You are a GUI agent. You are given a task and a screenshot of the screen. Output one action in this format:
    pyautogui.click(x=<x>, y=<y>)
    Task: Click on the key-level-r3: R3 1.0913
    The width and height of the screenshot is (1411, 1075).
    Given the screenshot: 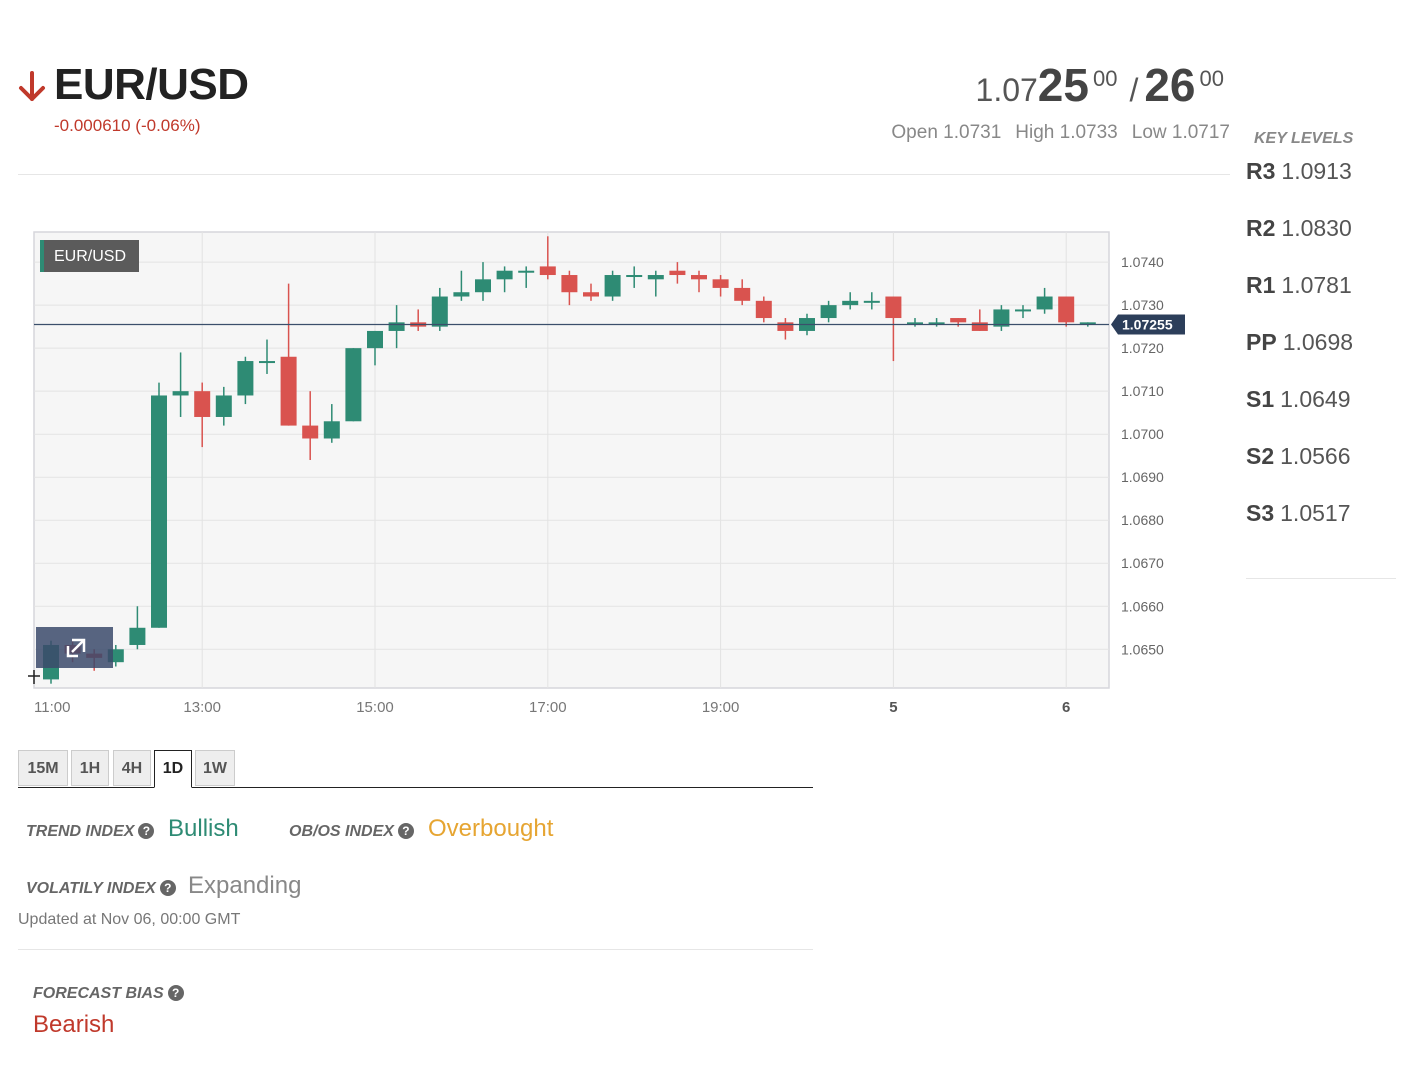 What is the action you would take?
    pyautogui.click(x=1299, y=171)
    